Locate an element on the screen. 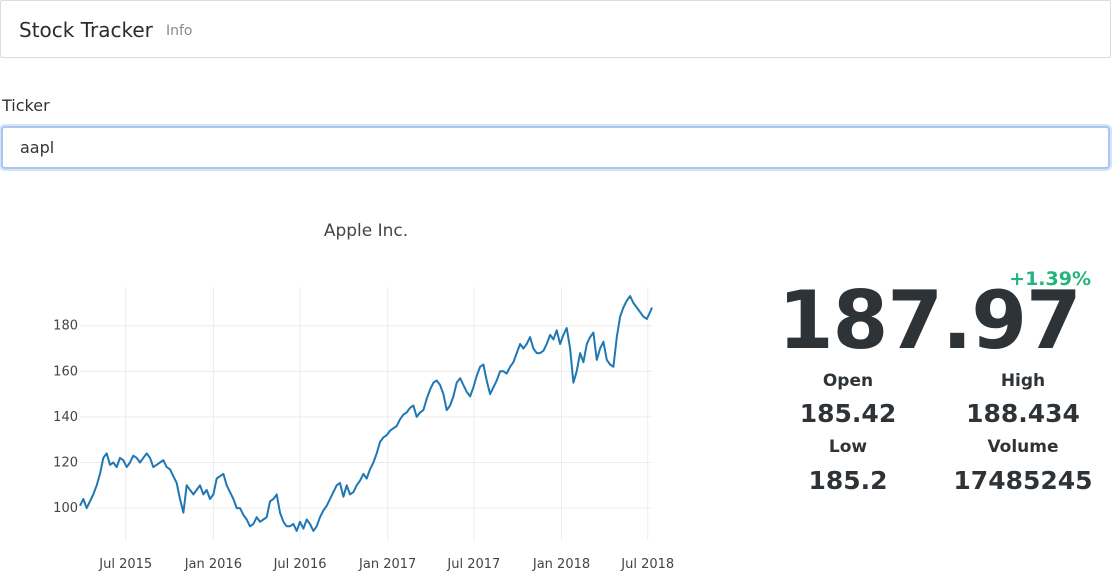  x-tick-label: Jul 2018 is located at coordinates (647, 564).